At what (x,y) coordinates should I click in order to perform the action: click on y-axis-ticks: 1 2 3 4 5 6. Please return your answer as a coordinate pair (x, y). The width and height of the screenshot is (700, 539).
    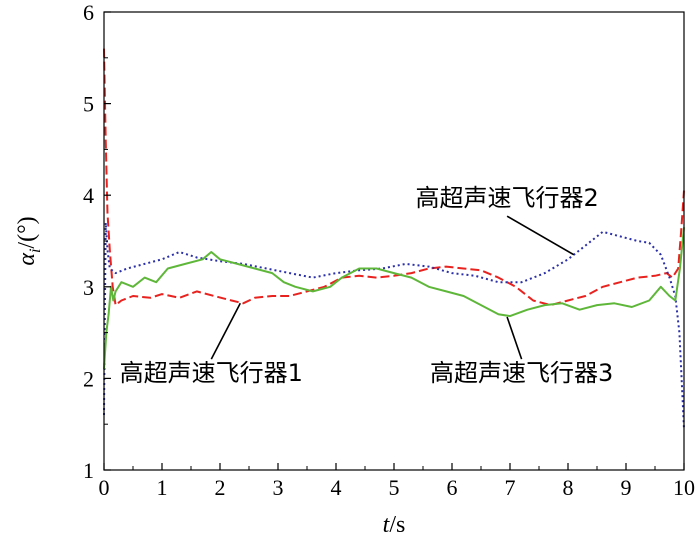
    Looking at the image, I should click on (97, 241).